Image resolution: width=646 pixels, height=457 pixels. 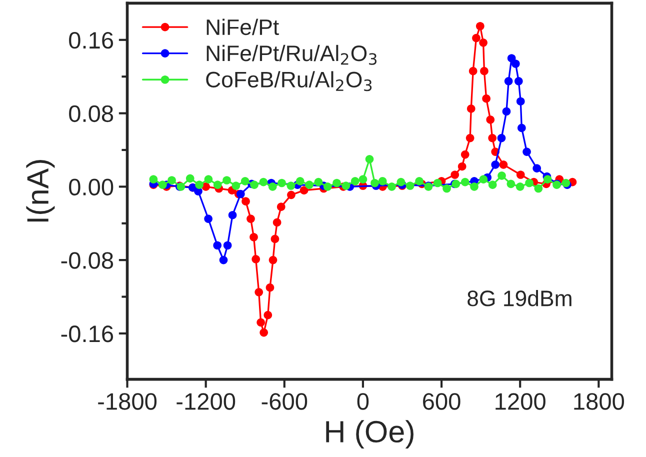 What do you see at coordinates (285, 401) in the screenshot?
I see `x-tick-label: -600` at bounding box center [285, 401].